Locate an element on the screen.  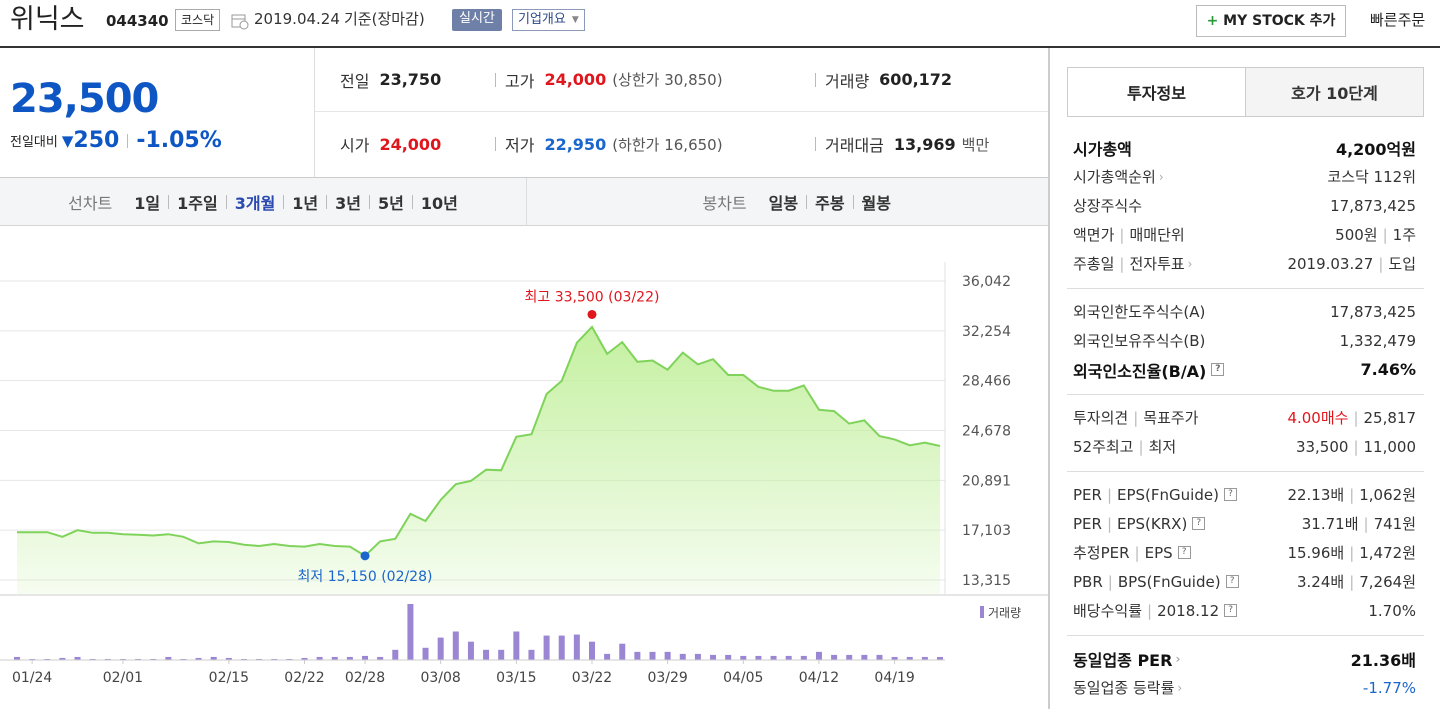
x-tick-label: 02/28 is located at coordinates (365, 678).